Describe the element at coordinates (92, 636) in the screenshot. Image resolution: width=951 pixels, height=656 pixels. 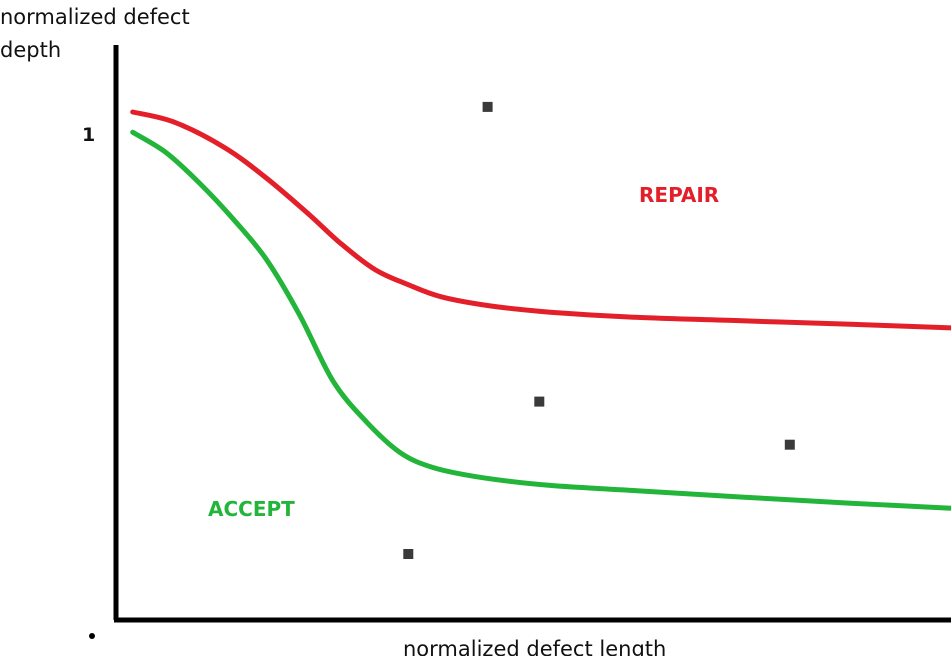
I see `origin-dot` at that location.